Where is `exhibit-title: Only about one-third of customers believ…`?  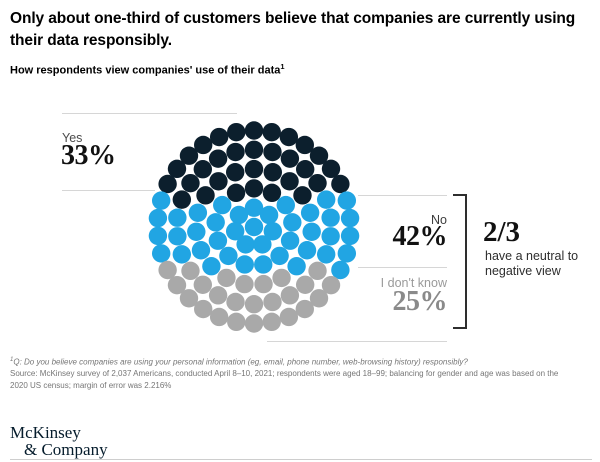 exhibit-title: Only about one-third of customers believ… is located at coordinates (301, 29).